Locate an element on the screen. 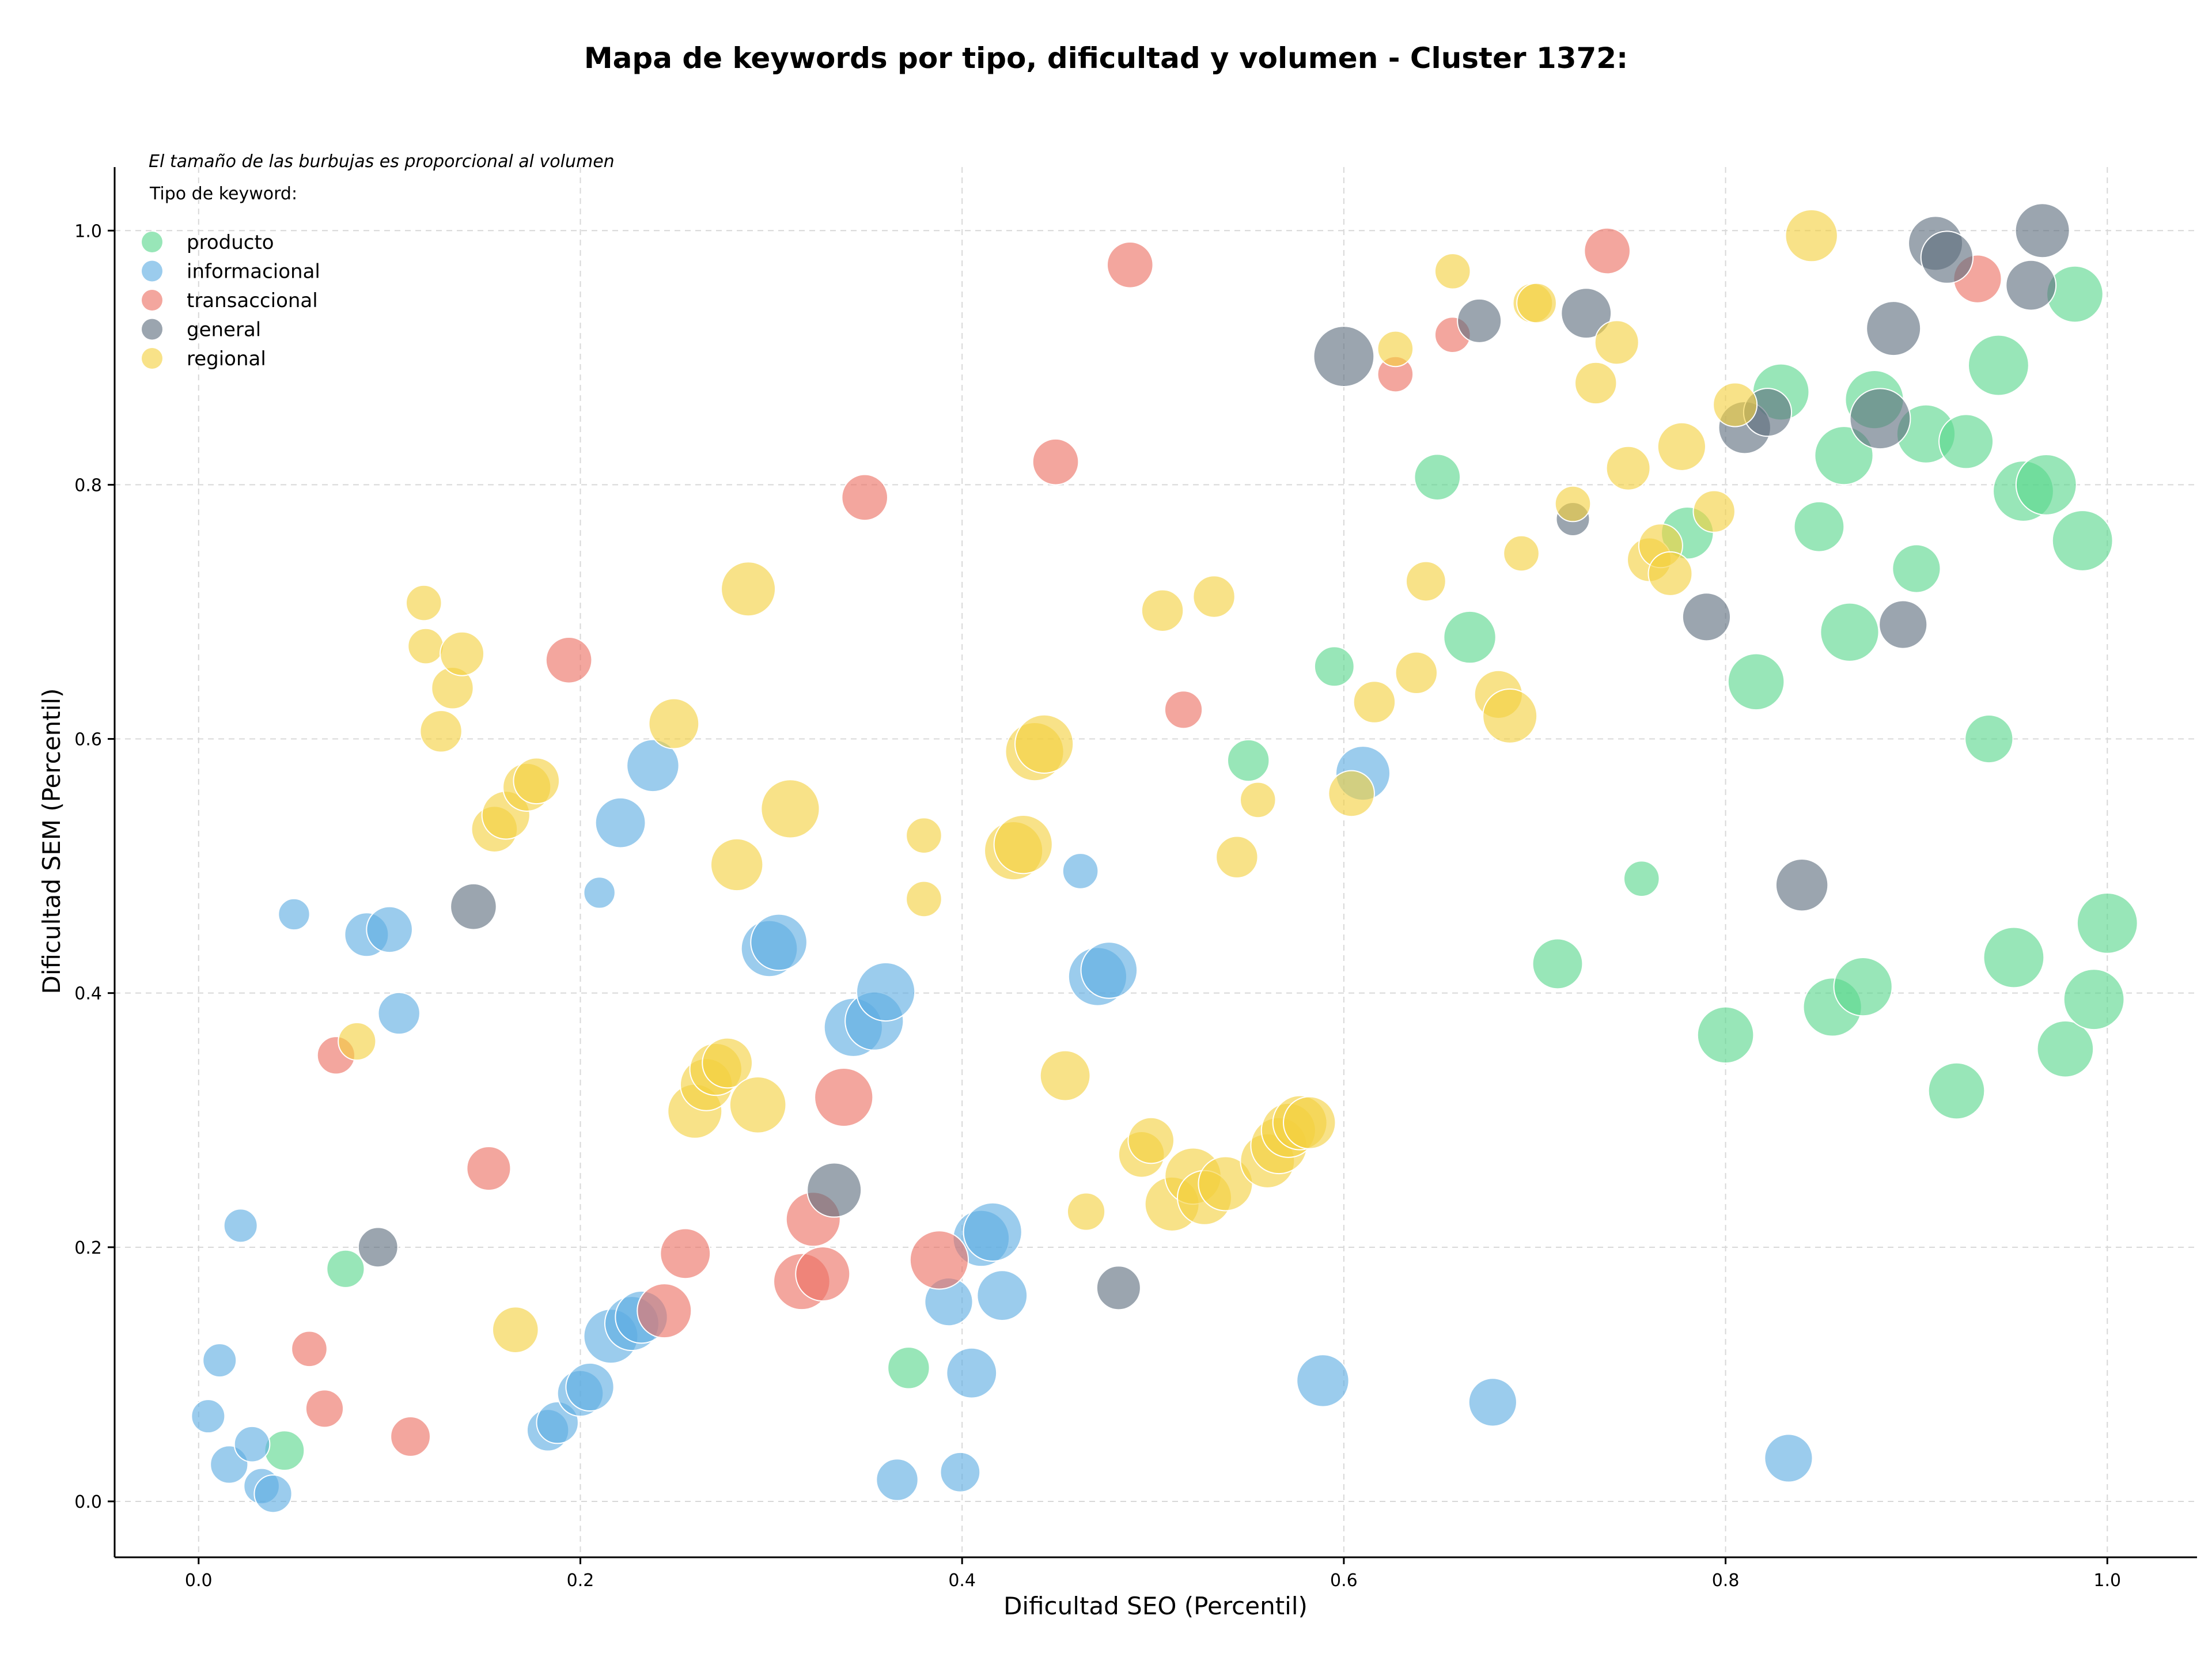 The image size is (2212, 1661). legend-label-transaccional: transaccional is located at coordinates (252, 300).